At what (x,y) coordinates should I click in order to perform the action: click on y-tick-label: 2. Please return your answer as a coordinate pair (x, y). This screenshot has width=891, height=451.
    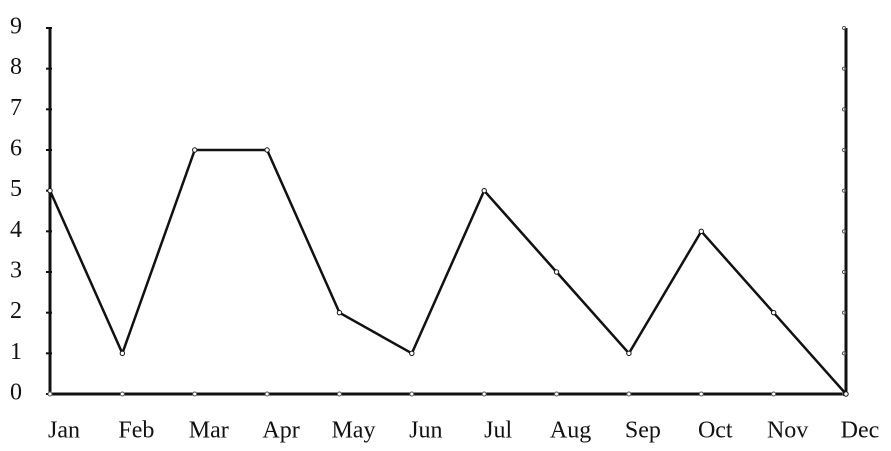
    Looking at the image, I should click on (16, 311).